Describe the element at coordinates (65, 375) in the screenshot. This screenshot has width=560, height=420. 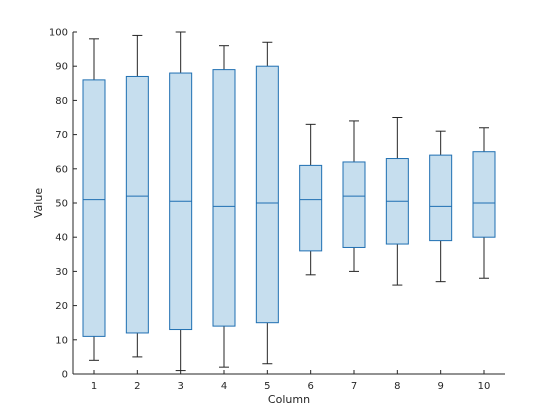
I see `y-tick-label: 0` at that location.